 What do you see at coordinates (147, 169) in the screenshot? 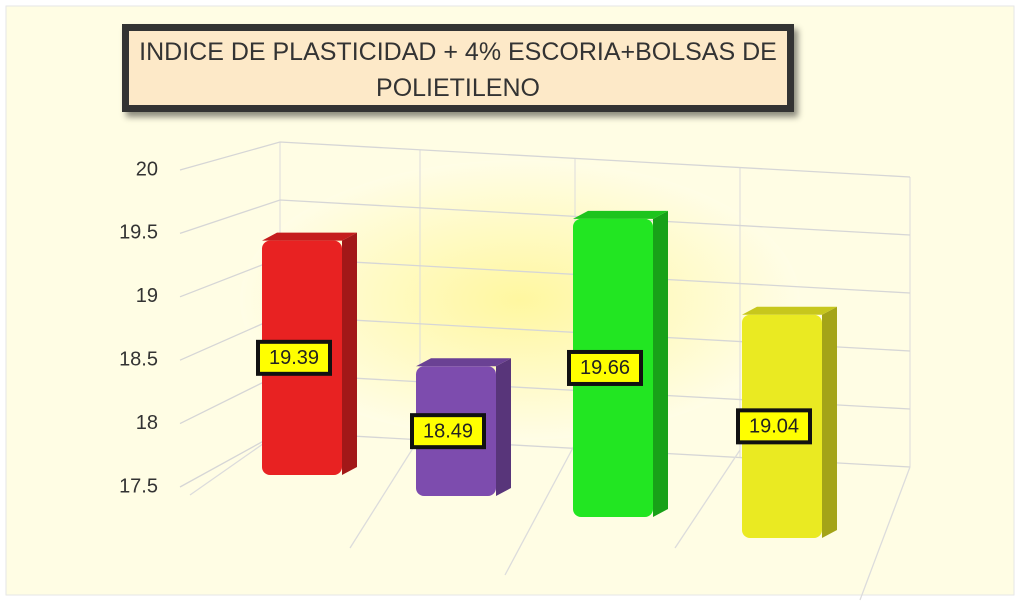
I see `y-tick-label: 20` at bounding box center [147, 169].